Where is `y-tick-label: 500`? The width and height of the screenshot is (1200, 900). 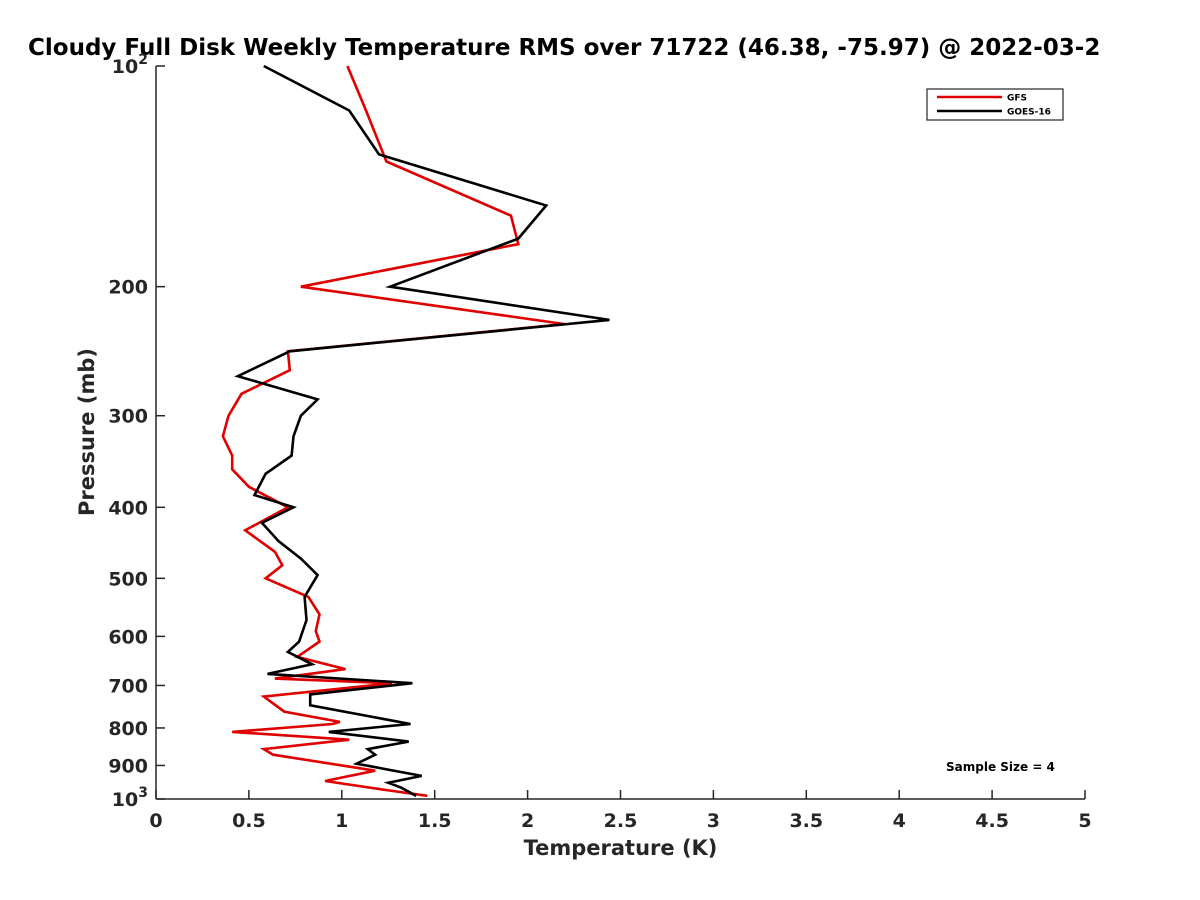
y-tick-label: 500 is located at coordinates (128, 579).